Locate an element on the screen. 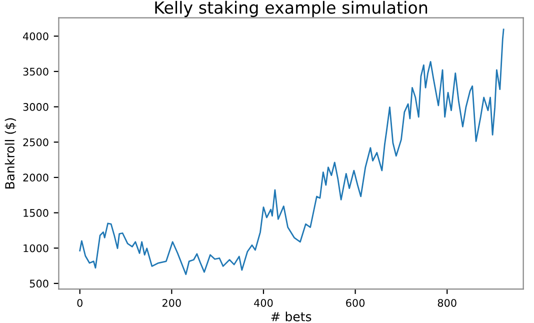 This screenshot has height=323, width=534. y-tick-label: 4000 is located at coordinates (35, 36).